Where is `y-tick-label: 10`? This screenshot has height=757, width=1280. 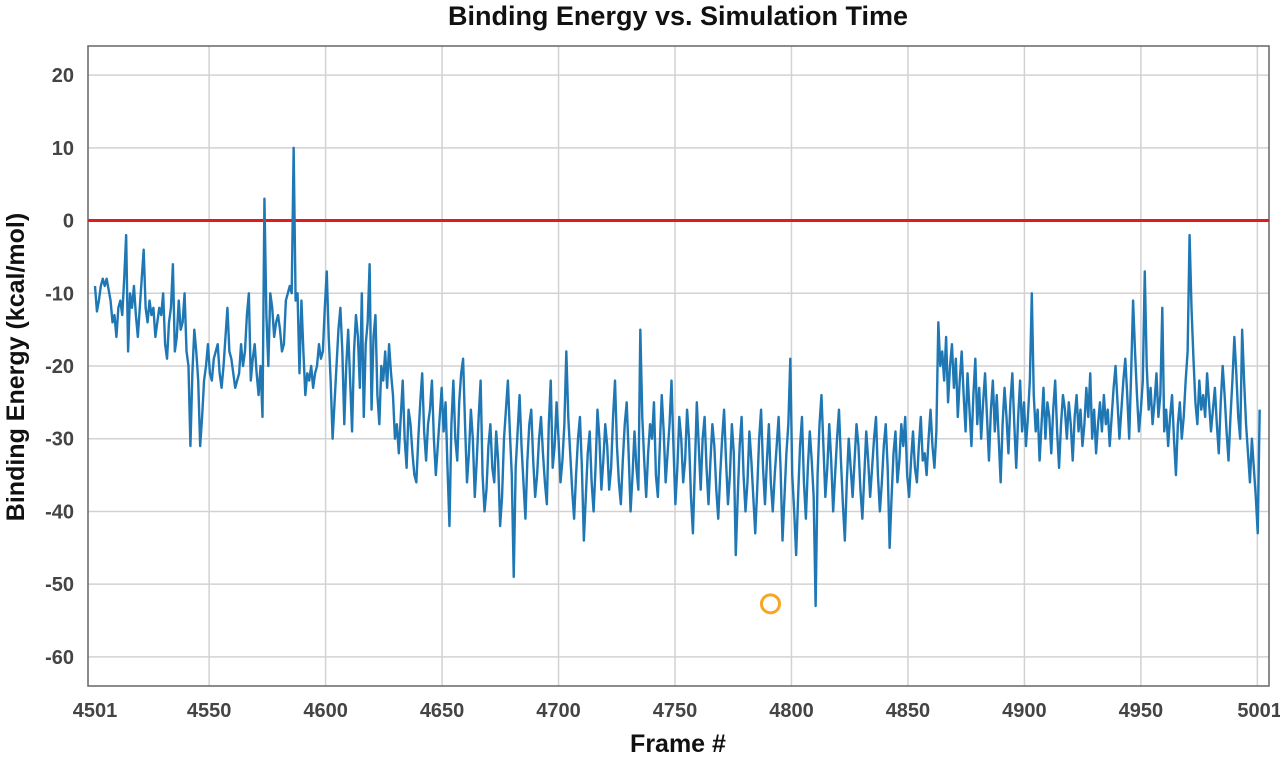
y-tick-label: 10 is located at coordinates (63, 149).